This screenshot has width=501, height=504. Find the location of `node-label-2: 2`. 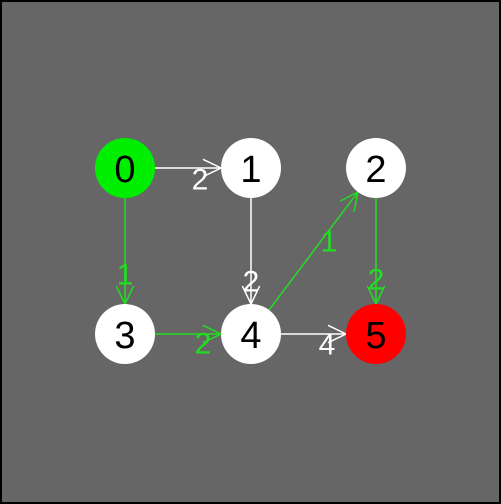

node-label-2: 2 is located at coordinates (375, 170).